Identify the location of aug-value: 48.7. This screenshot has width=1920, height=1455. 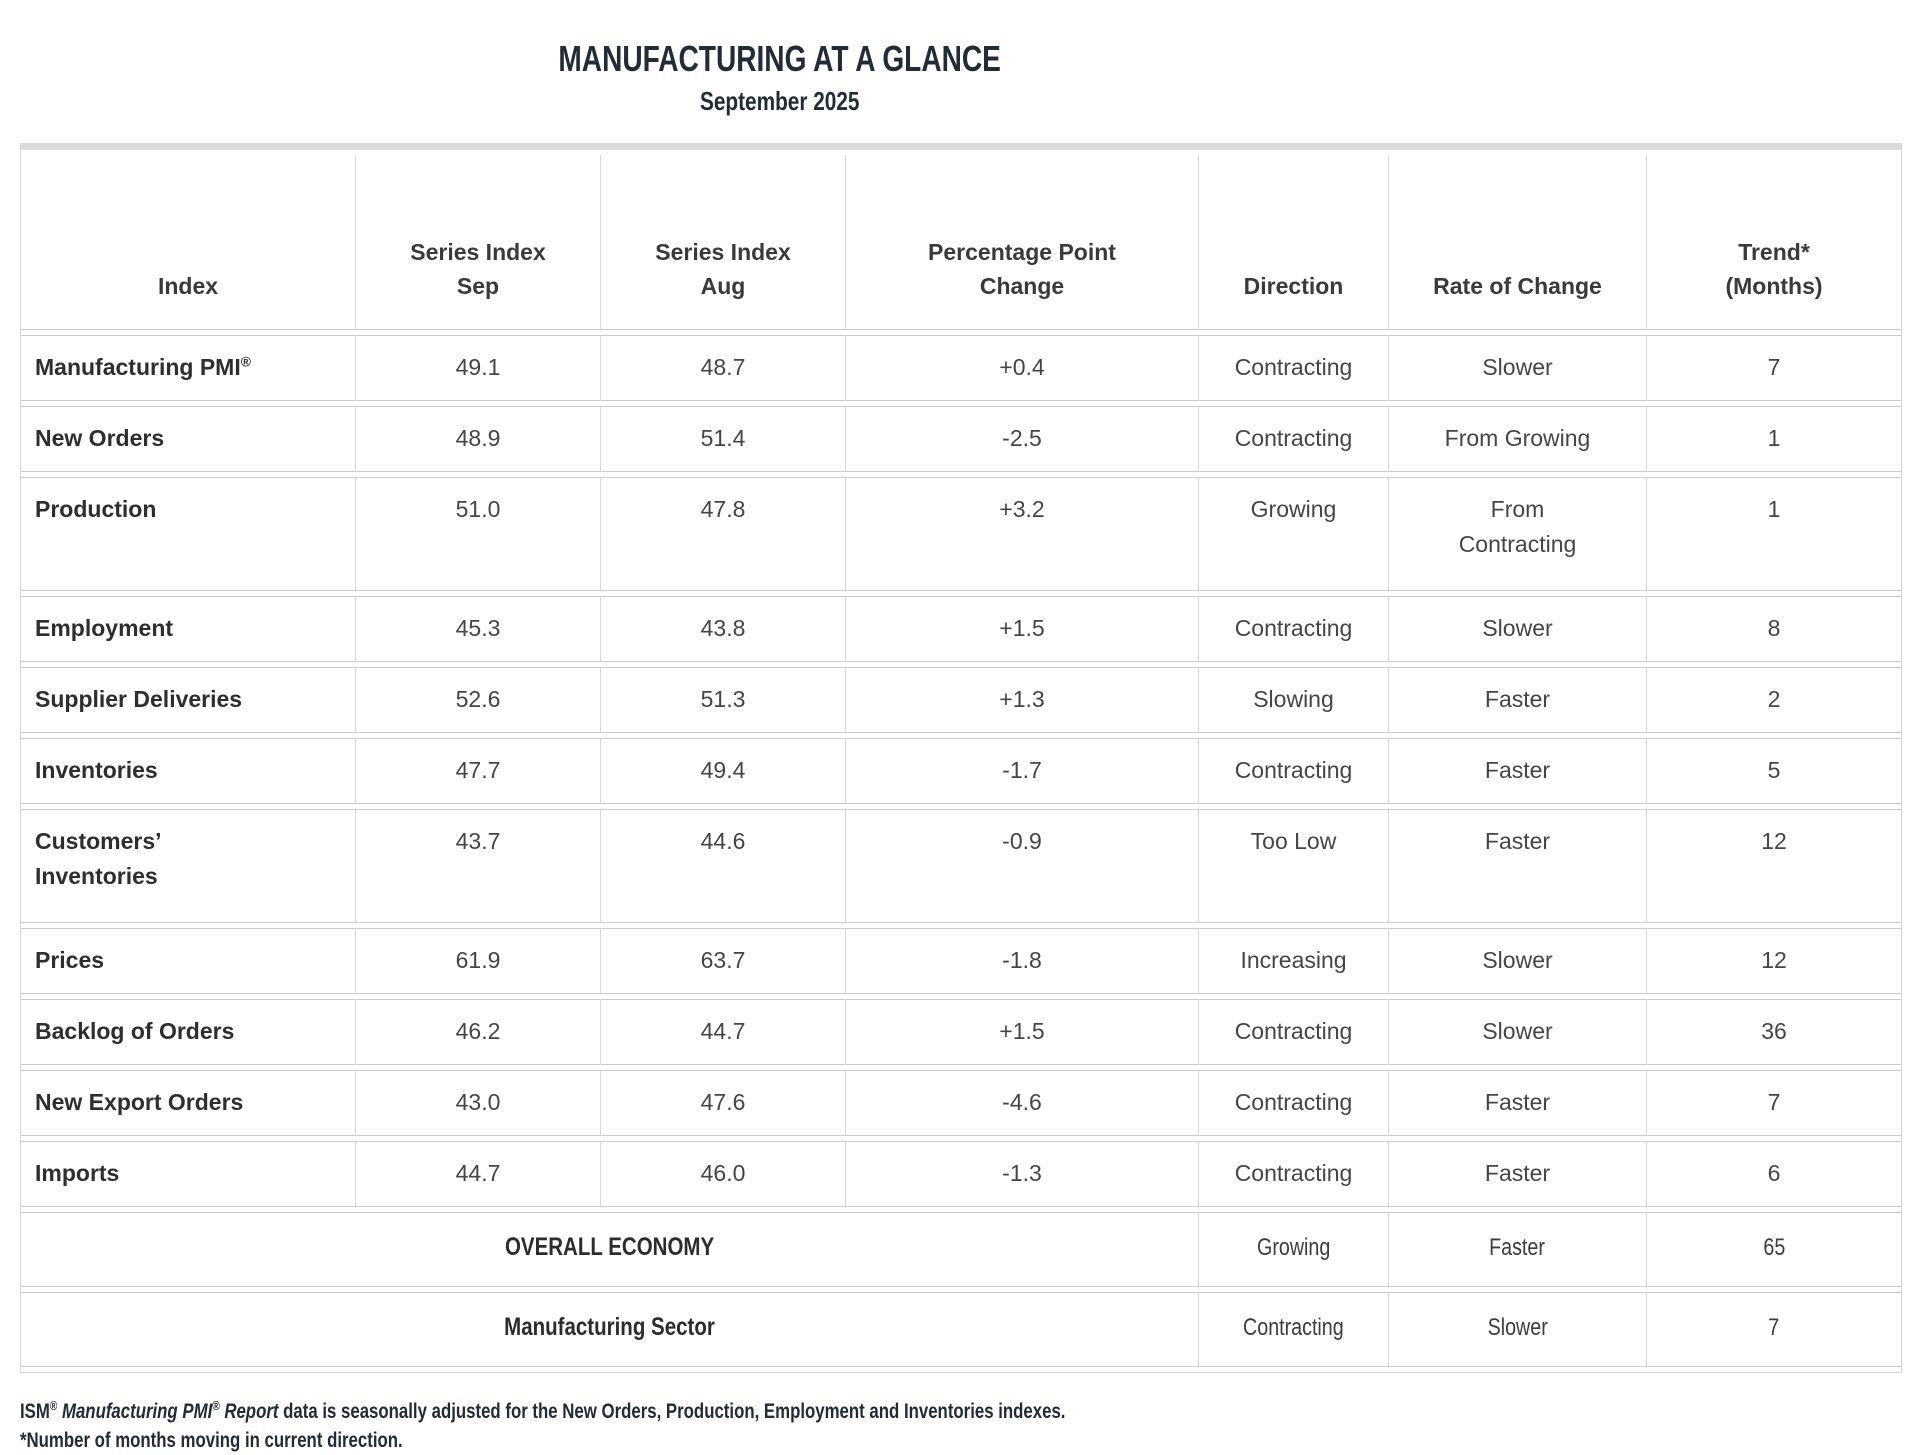
(723, 368).